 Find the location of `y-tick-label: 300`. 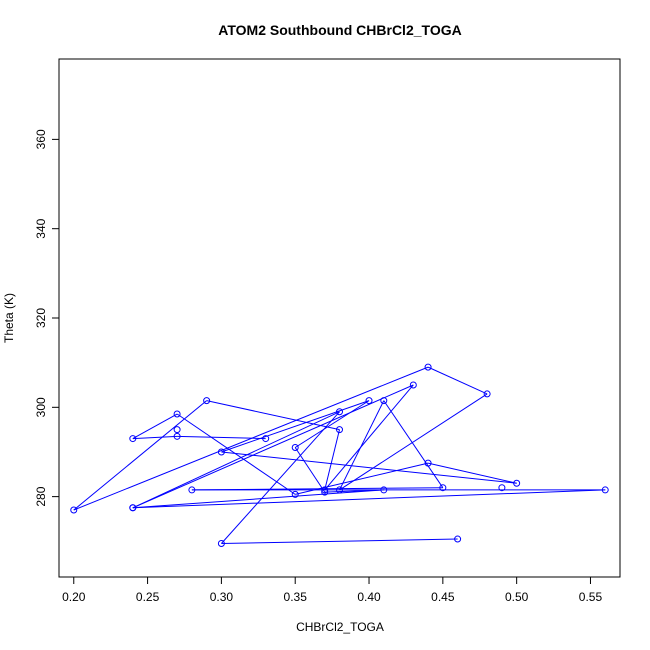

y-tick-label: 300 is located at coordinates (41, 407).